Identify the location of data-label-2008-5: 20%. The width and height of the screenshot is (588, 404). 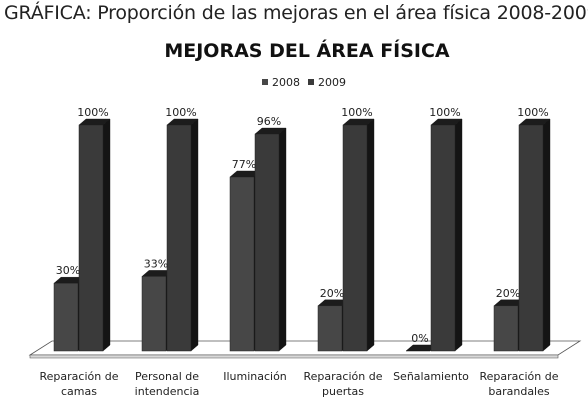
(508, 293).